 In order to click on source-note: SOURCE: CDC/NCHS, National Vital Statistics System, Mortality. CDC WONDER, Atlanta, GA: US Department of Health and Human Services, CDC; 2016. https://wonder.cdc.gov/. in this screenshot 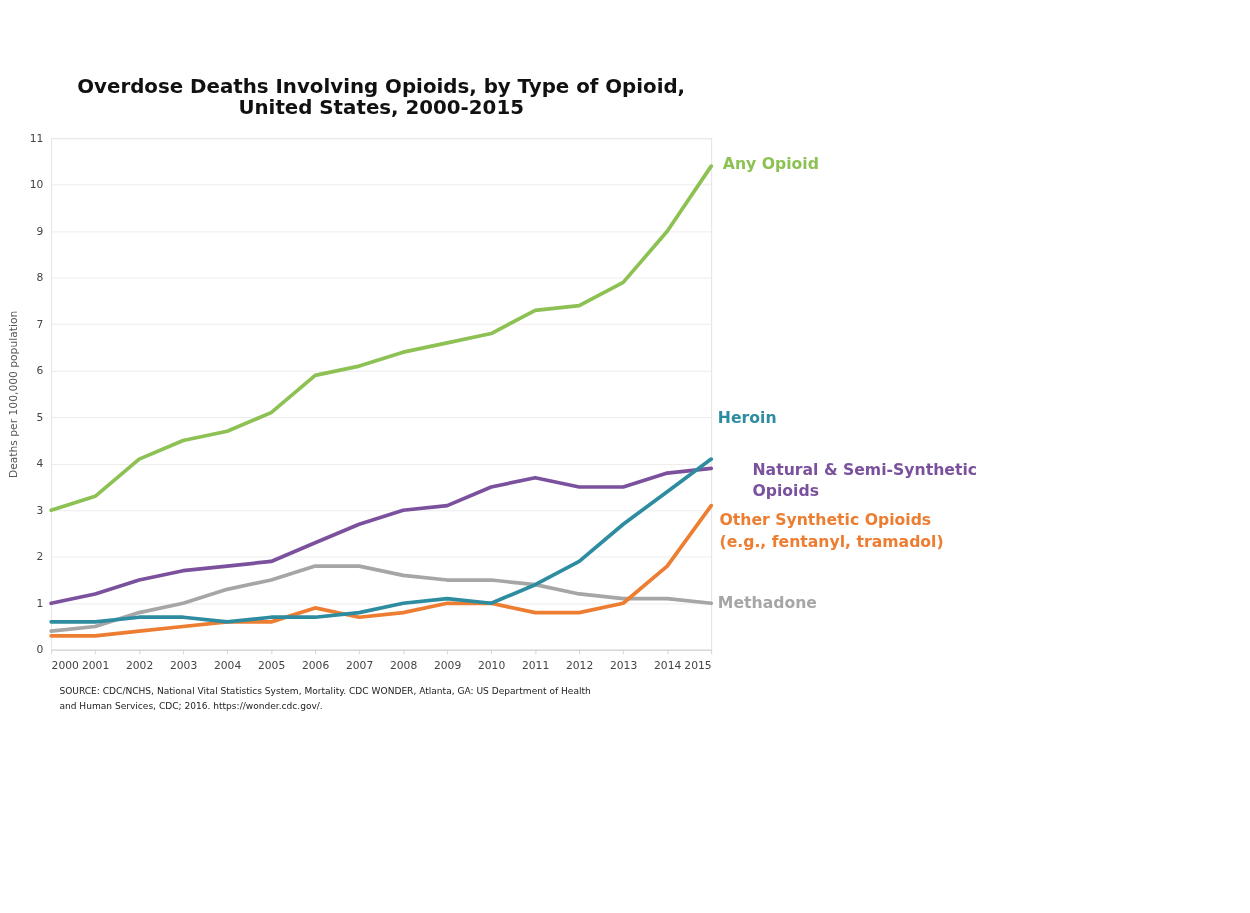, I will do `click(325, 699)`.